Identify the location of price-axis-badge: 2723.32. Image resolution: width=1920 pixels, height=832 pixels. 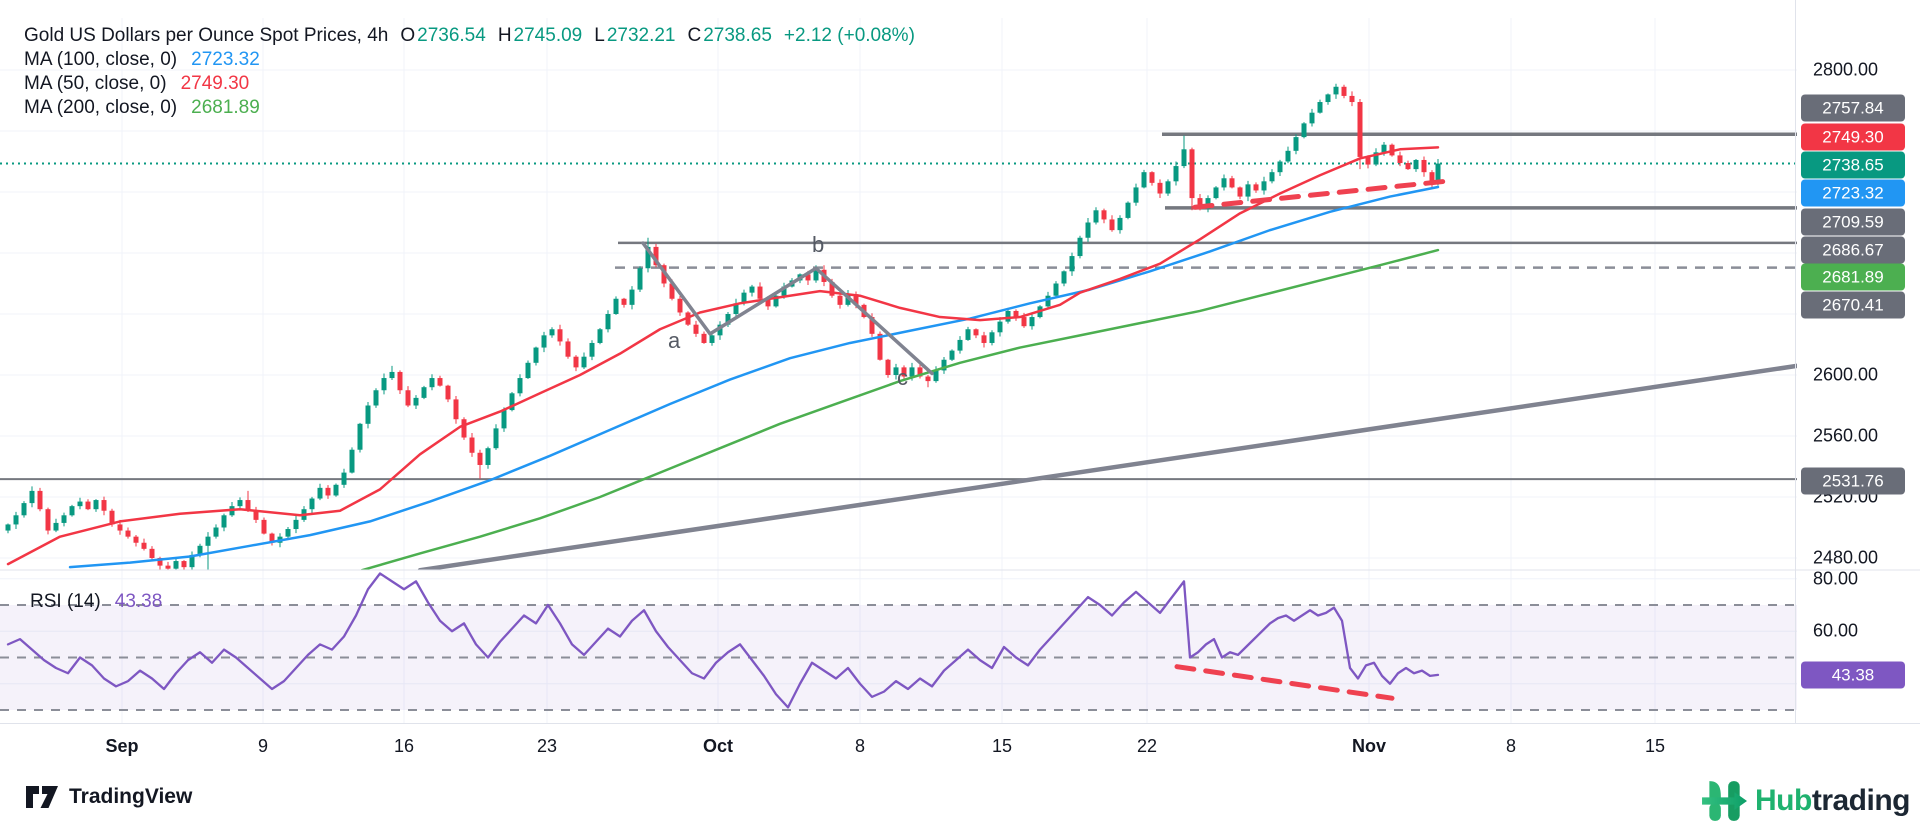
(1853, 193).